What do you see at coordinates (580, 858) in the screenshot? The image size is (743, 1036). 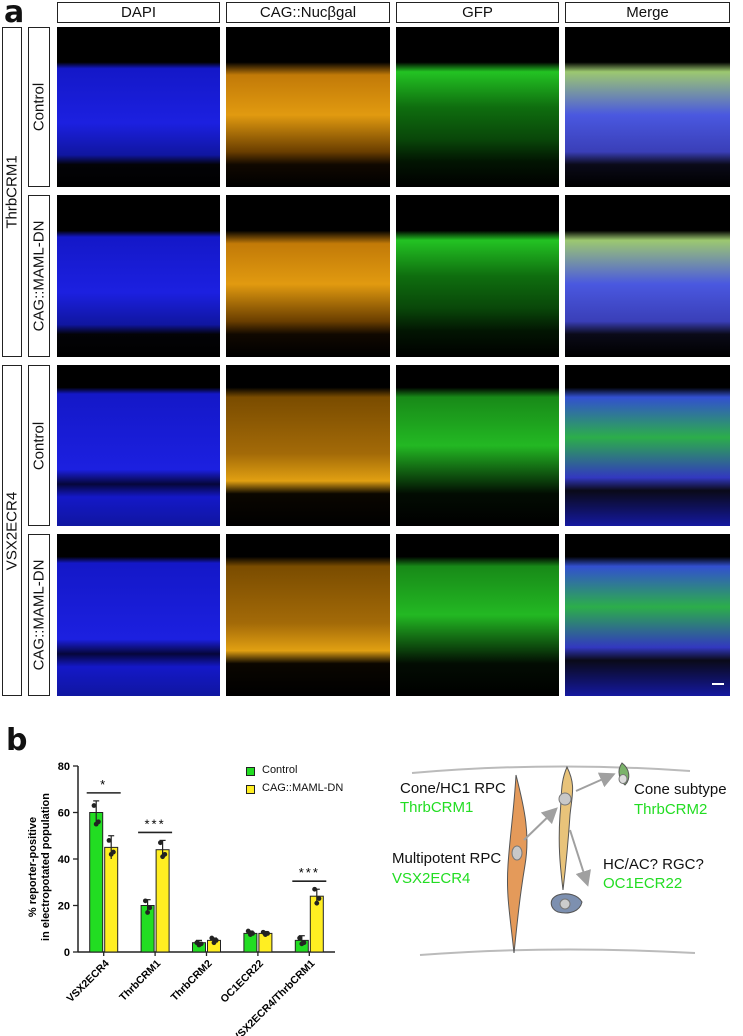 I see `arrow-to-hc-ac-rgc` at bounding box center [580, 858].